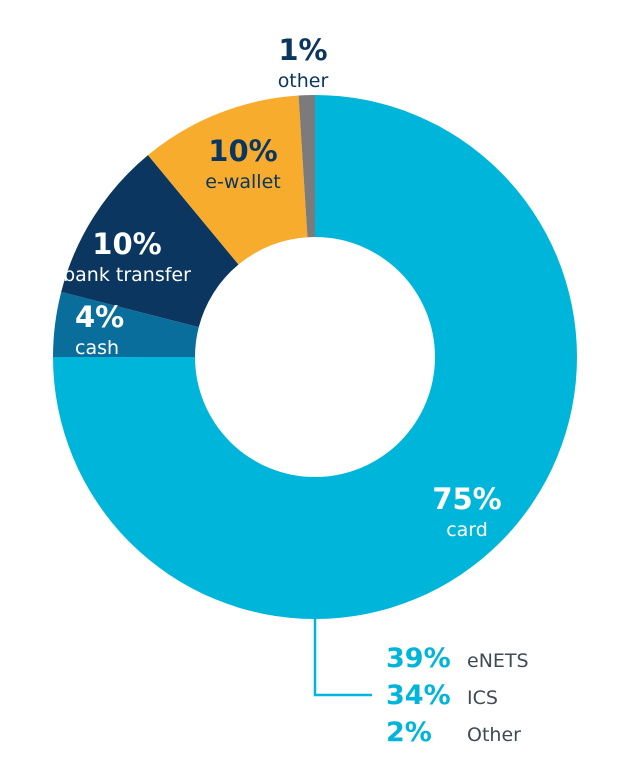 This screenshot has height=762, width=632. What do you see at coordinates (242, 182) in the screenshot?
I see `slice-label-e-wallet: e-wallet` at bounding box center [242, 182].